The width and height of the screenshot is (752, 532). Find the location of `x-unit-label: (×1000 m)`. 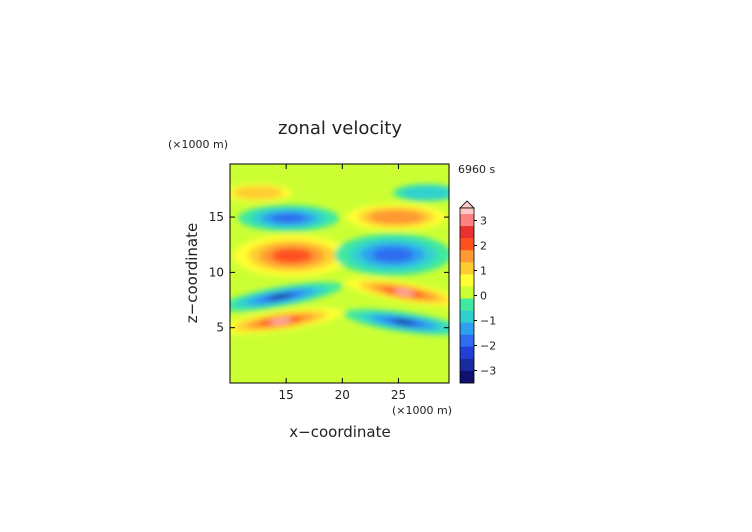

x-unit-label: (×1000 m) is located at coordinates (422, 410).